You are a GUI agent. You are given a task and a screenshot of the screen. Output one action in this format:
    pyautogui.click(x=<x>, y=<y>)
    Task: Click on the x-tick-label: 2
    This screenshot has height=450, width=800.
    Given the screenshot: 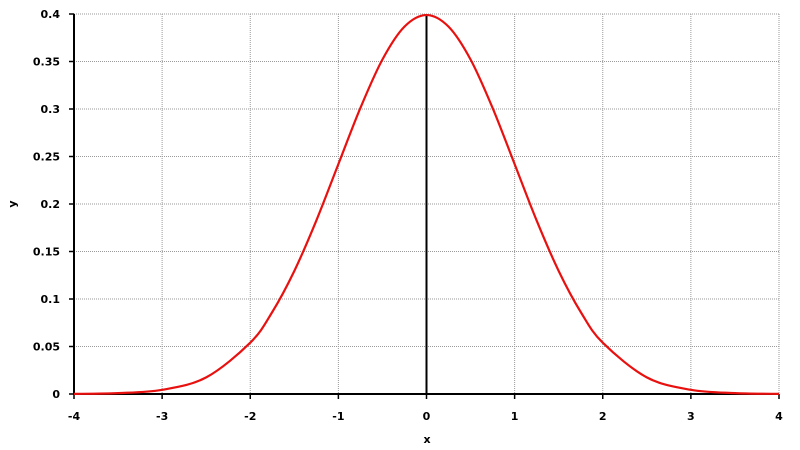 What is the action you would take?
    pyautogui.click(x=603, y=416)
    